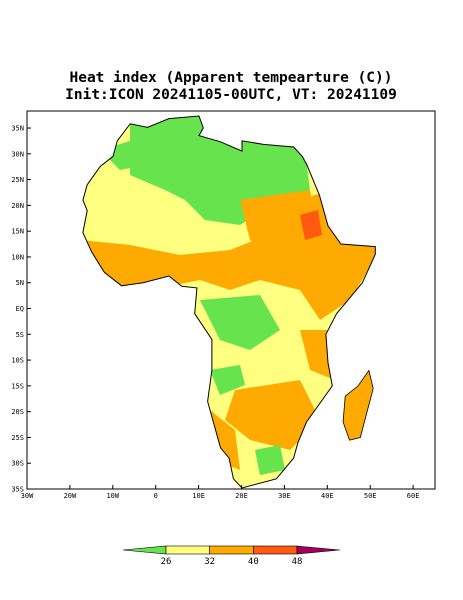  Describe the element at coordinates (17, 180) in the screenshot. I see `y-tick-label: 25N` at that location.